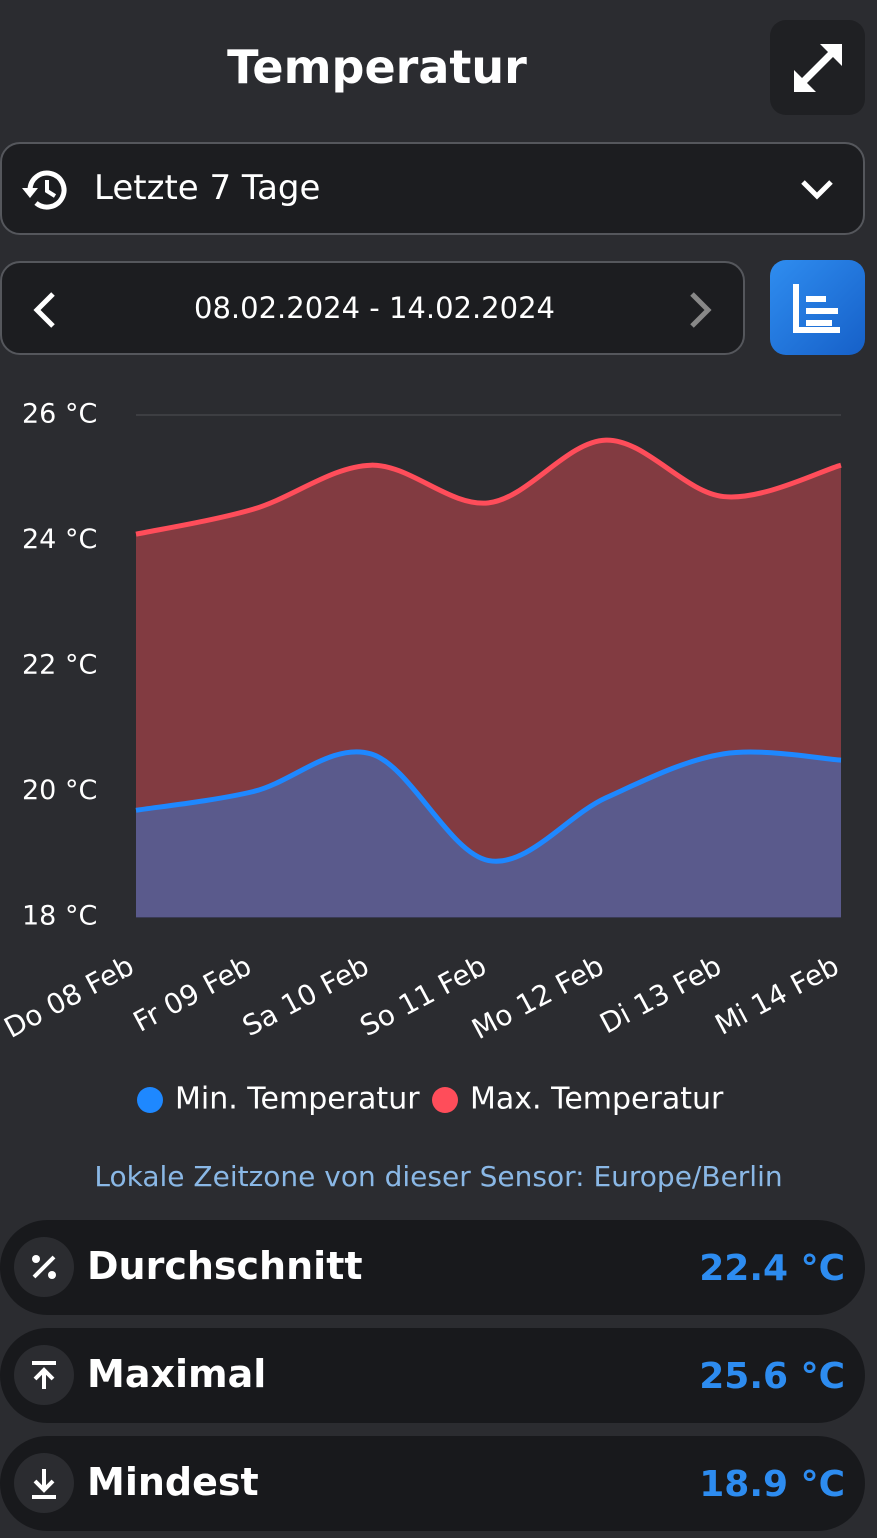 Image resolution: width=877 pixels, height=1538 pixels. I want to click on history-icon, so click(44, 190).